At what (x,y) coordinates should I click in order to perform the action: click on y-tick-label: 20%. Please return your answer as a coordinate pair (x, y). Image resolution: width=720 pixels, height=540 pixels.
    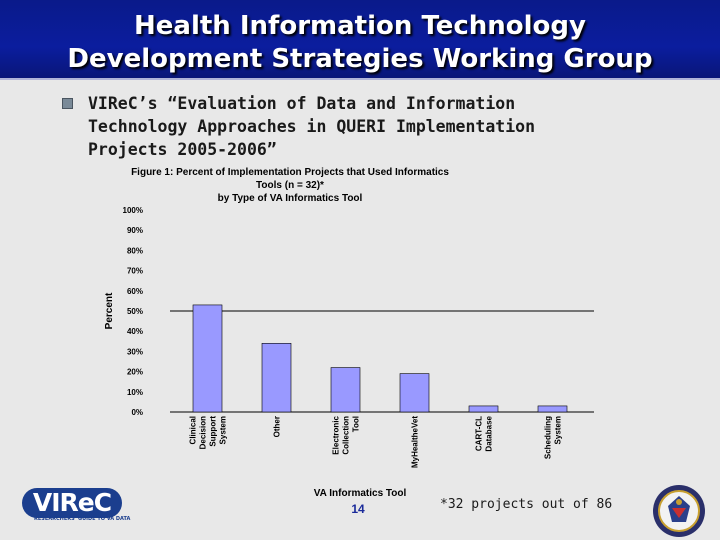
    Looking at the image, I should click on (135, 372).